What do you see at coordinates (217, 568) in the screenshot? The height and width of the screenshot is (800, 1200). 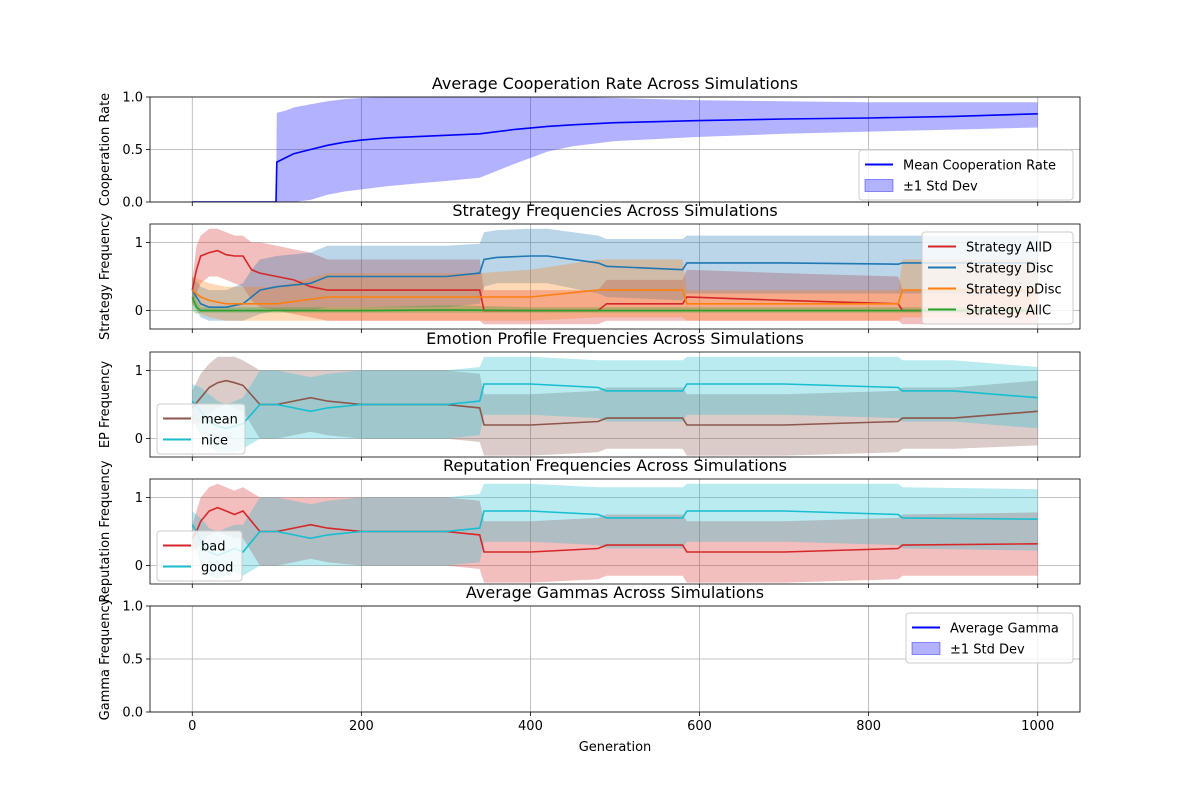 I see `legend-label: good` at bounding box center [217, 568].